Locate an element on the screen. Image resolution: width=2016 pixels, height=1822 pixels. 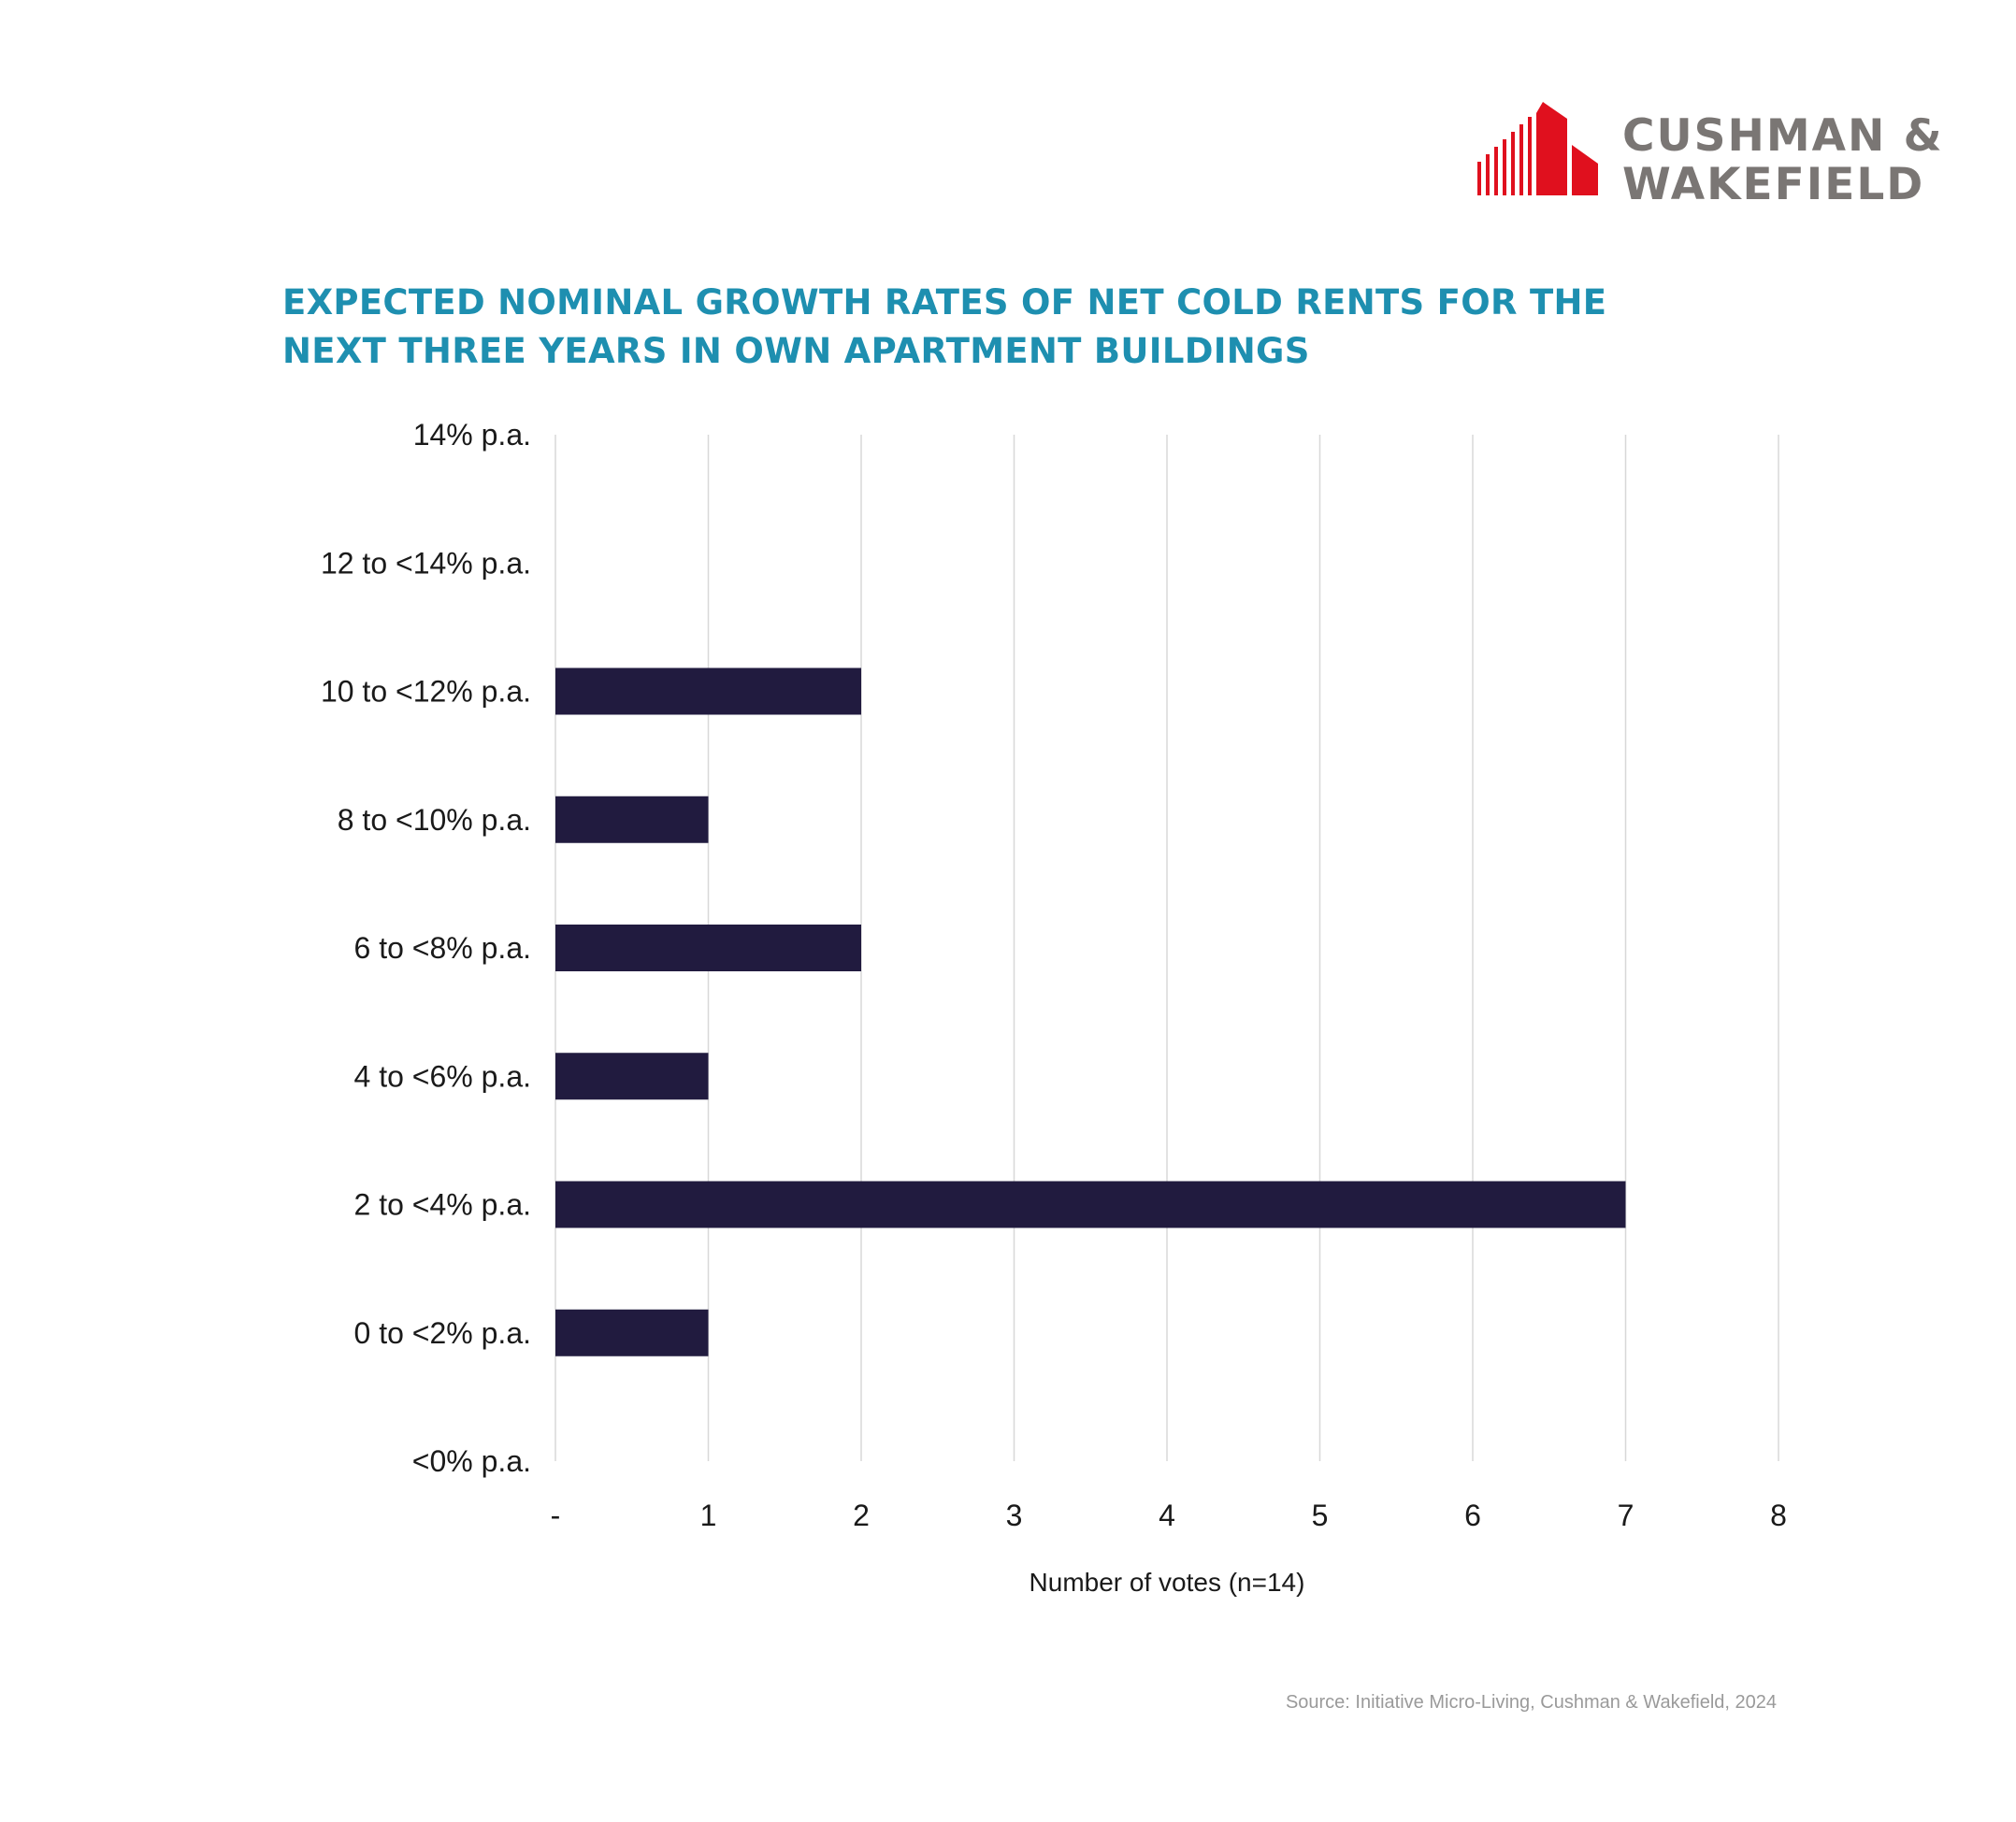
x-axis-label: Number of votes (n=14) is located at coordinates (1167, 1582).